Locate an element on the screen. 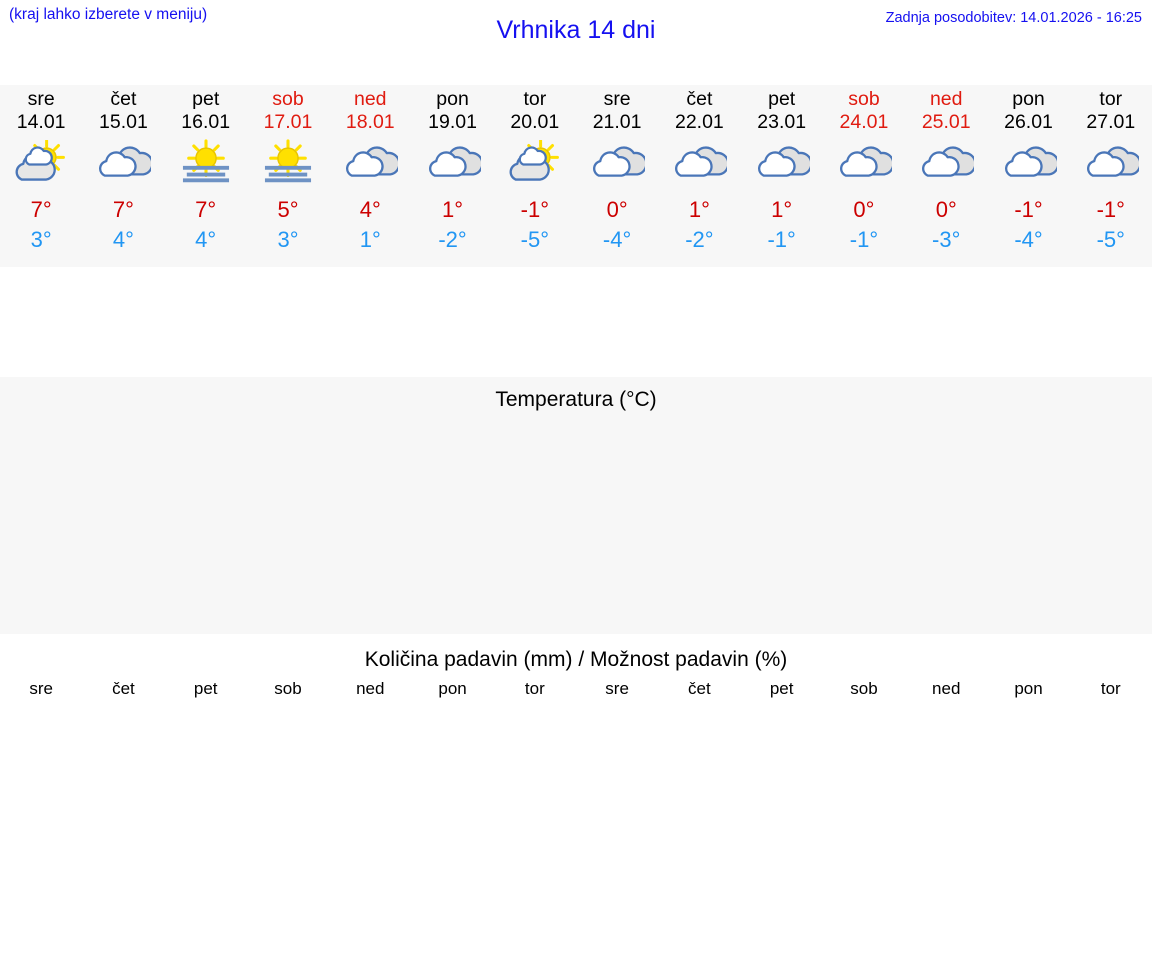  day-column: sob 24.01 0° -1° is located at coordinates (864, 176).